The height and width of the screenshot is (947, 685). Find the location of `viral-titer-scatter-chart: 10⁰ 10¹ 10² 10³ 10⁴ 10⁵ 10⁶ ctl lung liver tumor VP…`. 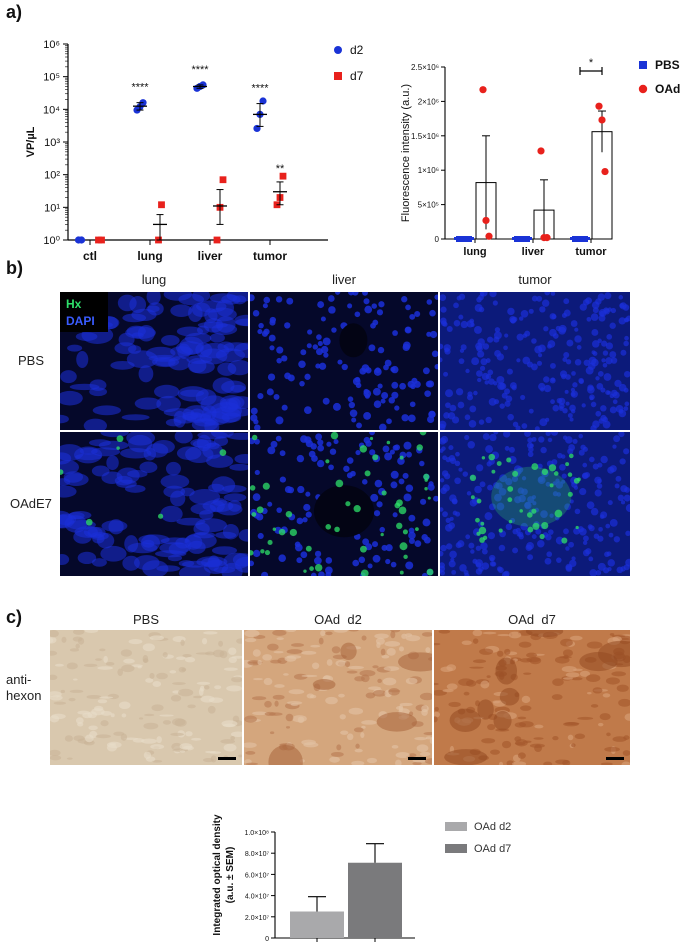

viral-titer-scatter-chart: 10⁰ 10¹ 10² 10³ 10⁴ 10⁵ 10⁶ ctl lung liver tumor VP… is located at coordinates (194, 151).